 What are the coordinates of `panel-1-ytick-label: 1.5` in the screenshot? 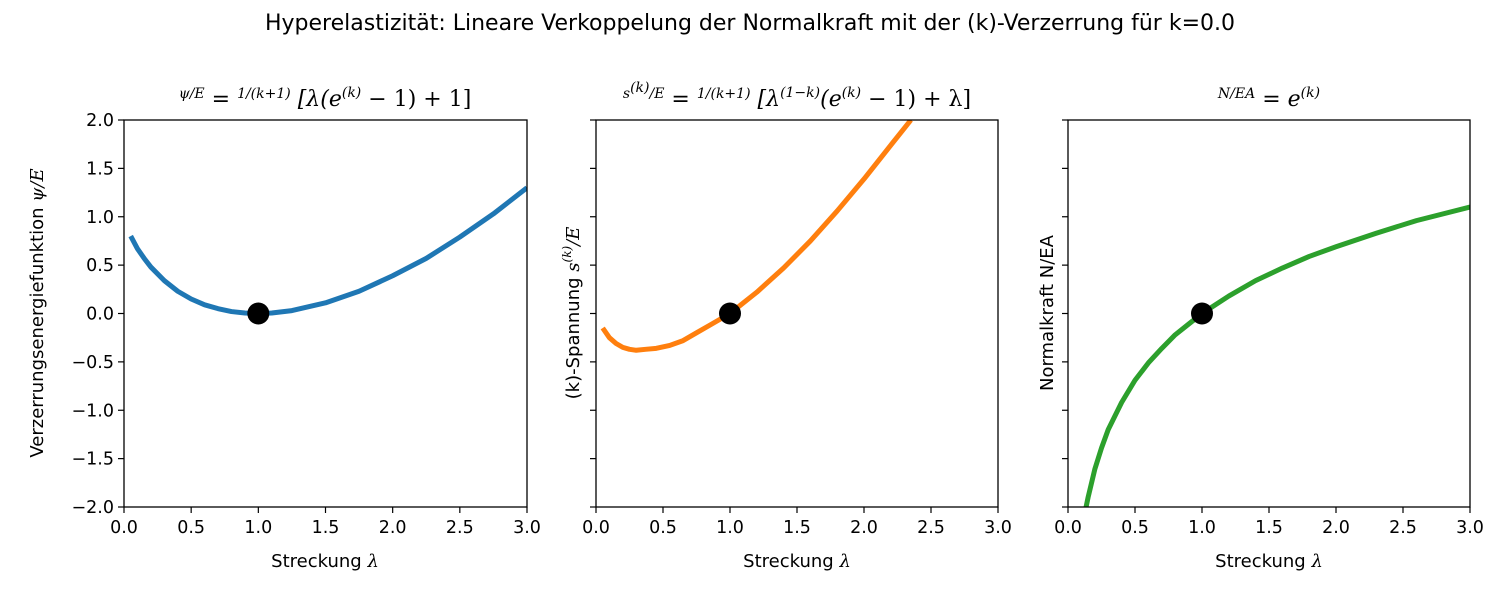 It's located at (100, 169).